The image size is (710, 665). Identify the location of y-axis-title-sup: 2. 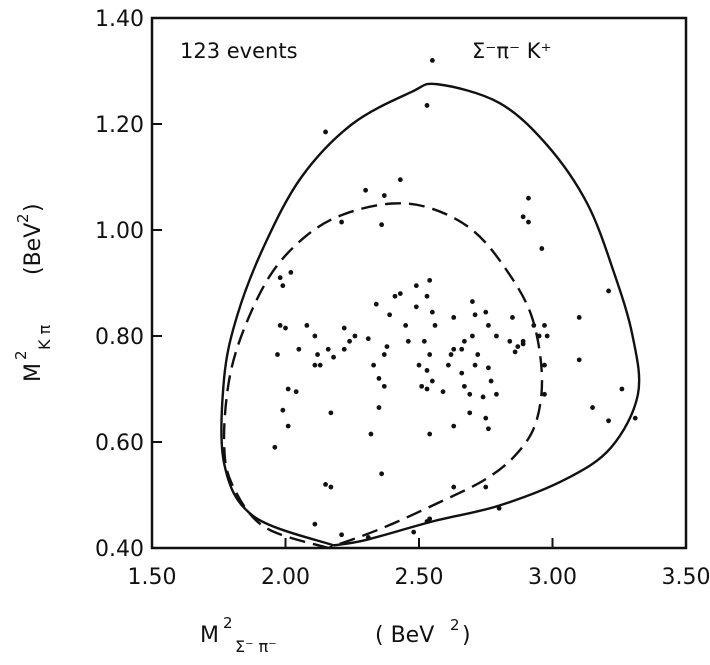
(21, 355).